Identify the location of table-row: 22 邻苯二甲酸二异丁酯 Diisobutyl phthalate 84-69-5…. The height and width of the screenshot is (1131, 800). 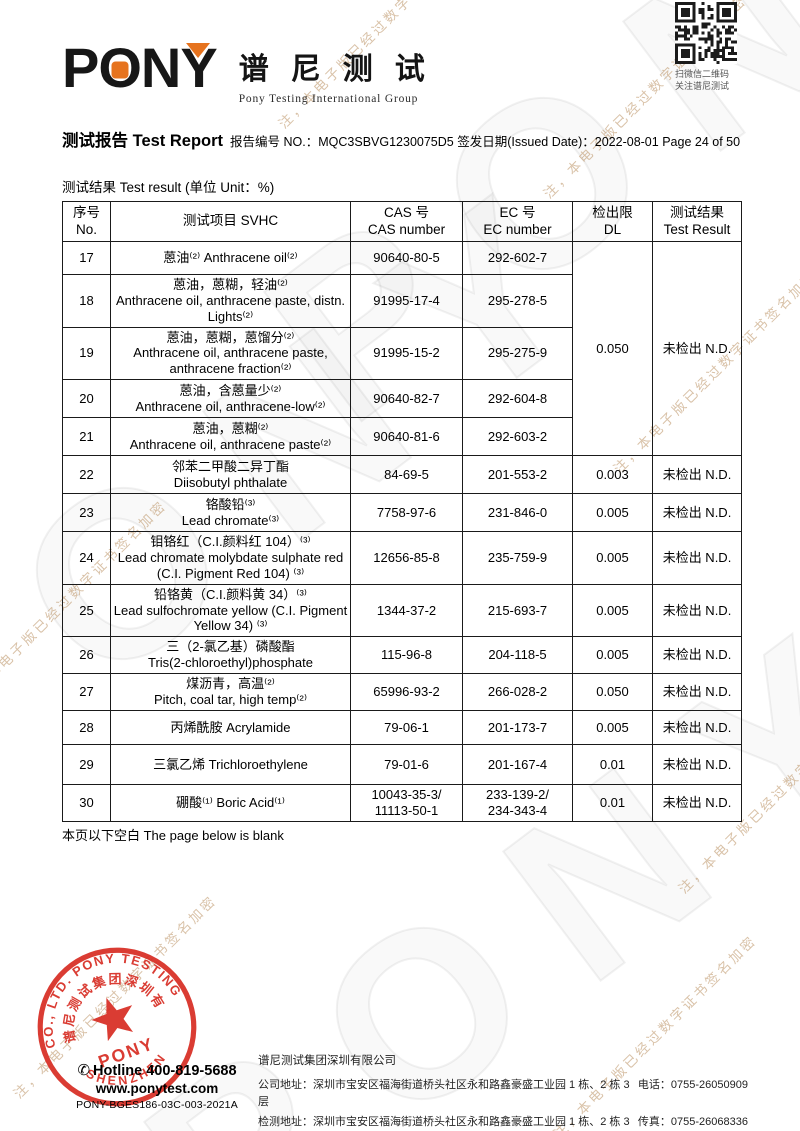
(402, 475).